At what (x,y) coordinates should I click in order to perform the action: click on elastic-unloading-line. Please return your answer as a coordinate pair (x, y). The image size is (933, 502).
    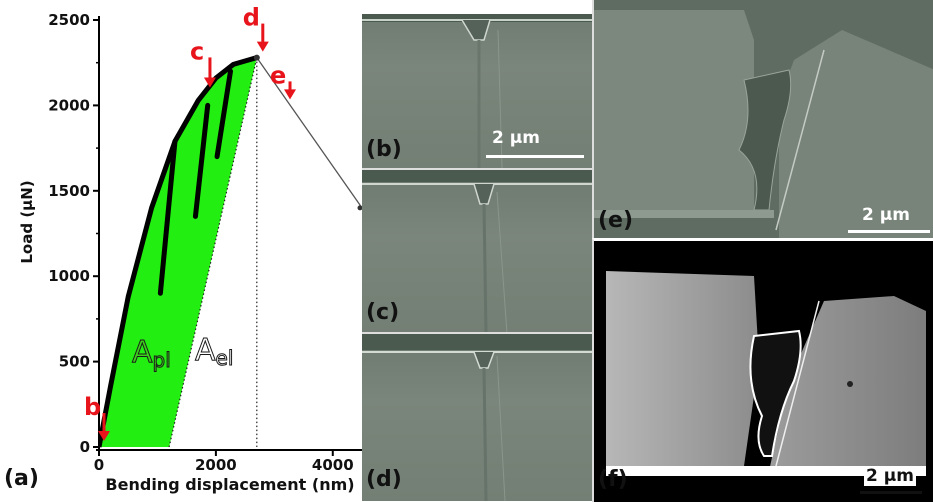
    Looking at the image, I should click on (213, 252).